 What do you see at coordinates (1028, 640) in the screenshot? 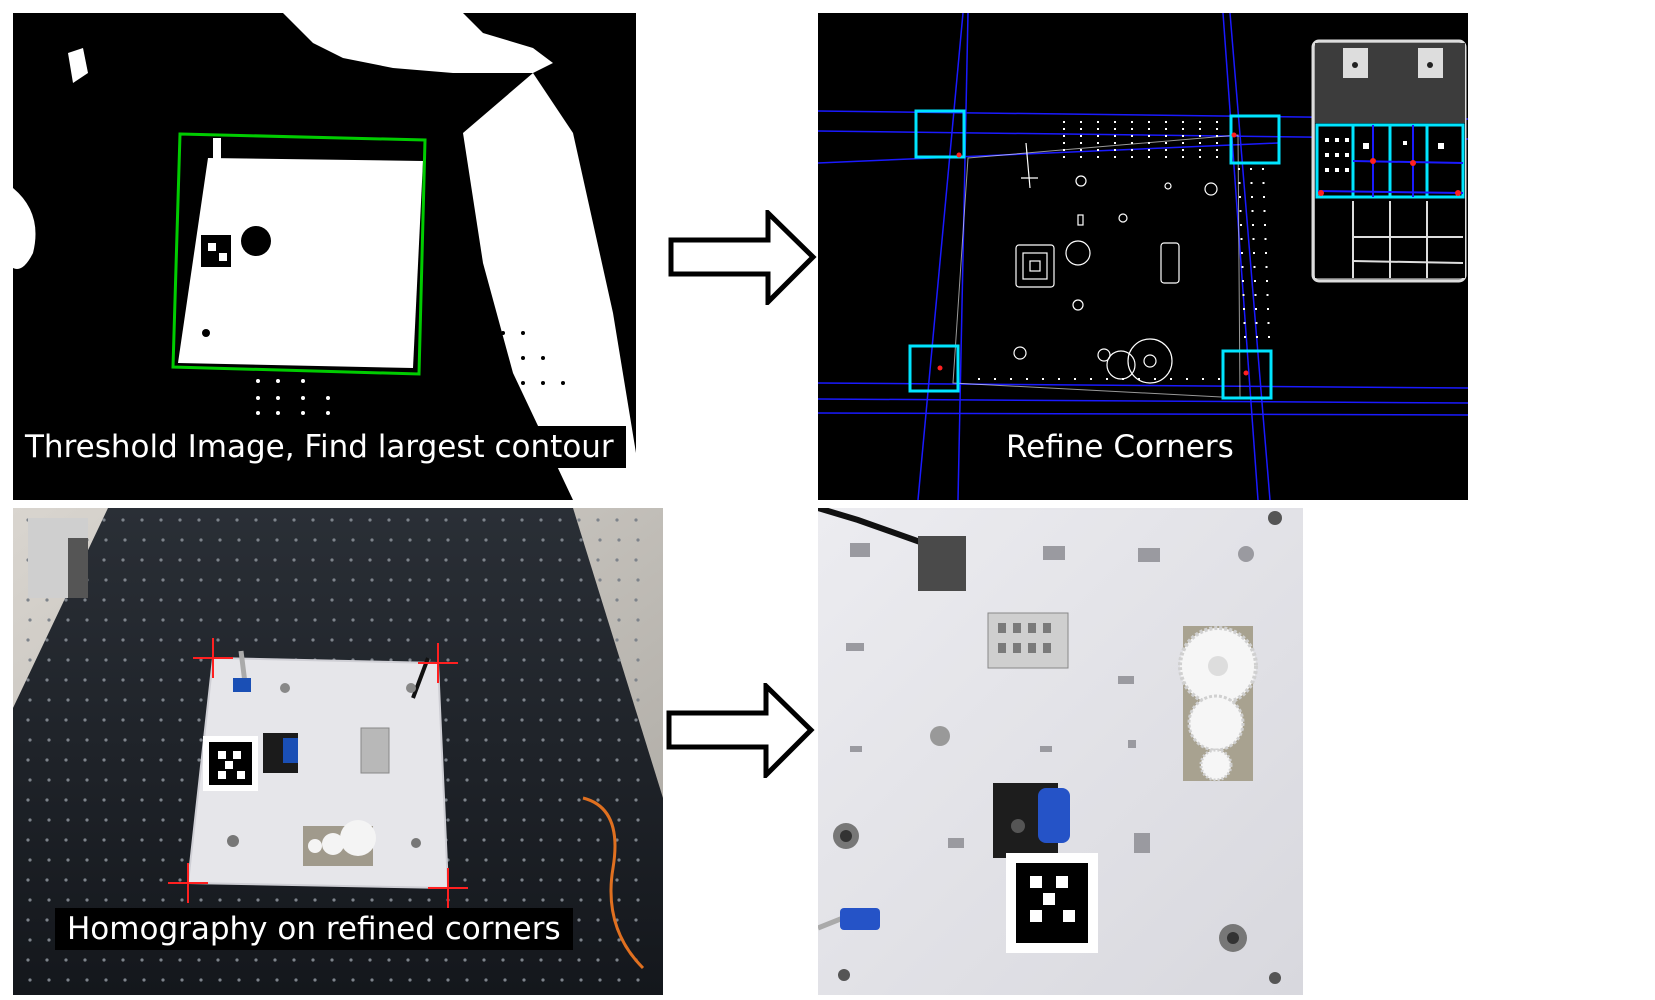
I see `terminal-block` at bounding box center [1028, 640].